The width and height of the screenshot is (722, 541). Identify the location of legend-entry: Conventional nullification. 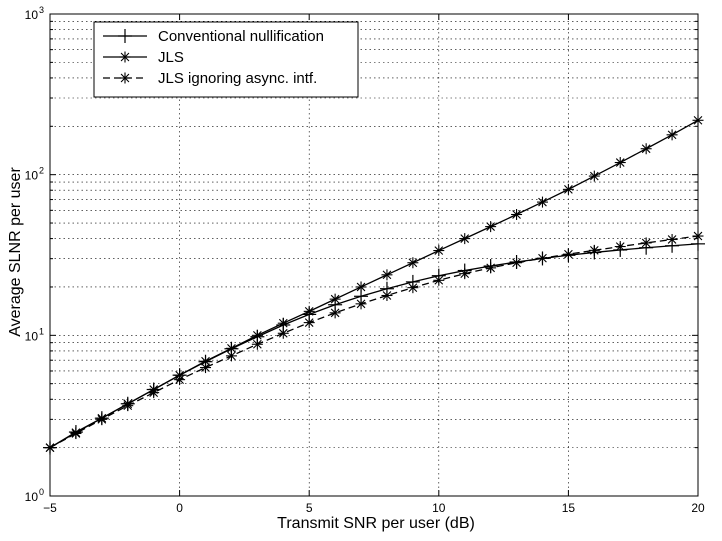
(213, 36).